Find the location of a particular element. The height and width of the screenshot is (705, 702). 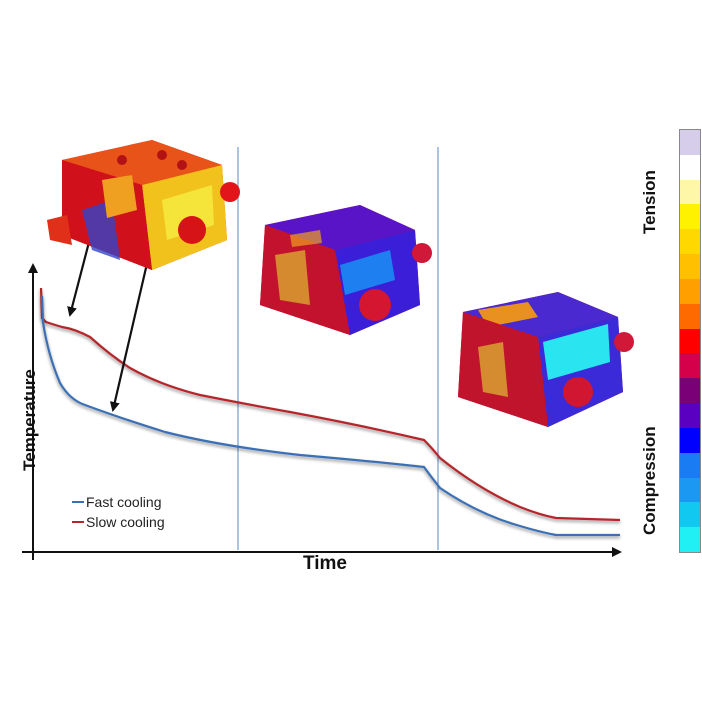

colorbar-tension-label: Tension is located at coordinates (649, 202).